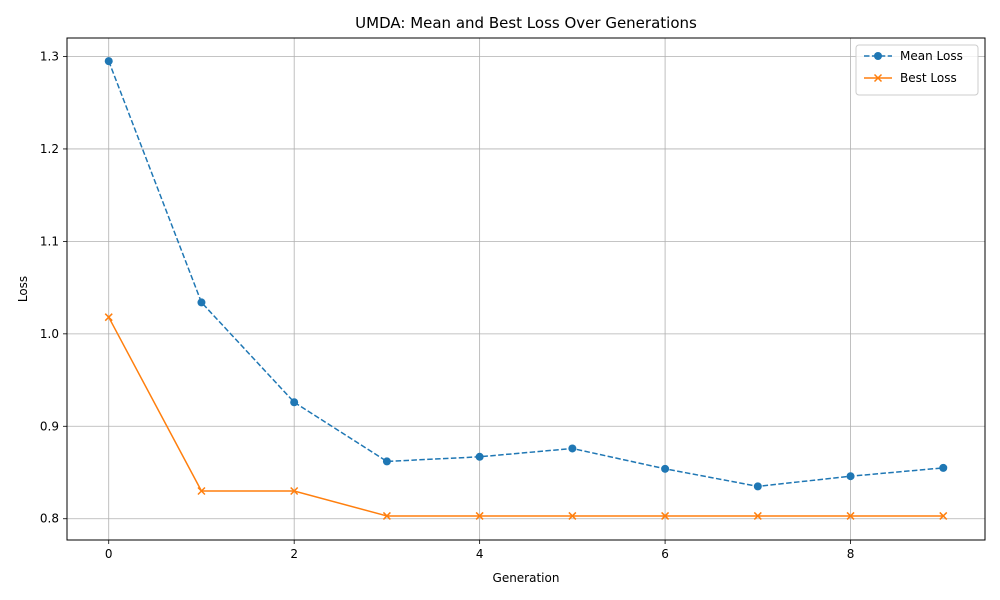 The image size is (1000, 600). I want to click on y-tick-label: 0.8, so click(49, 519).